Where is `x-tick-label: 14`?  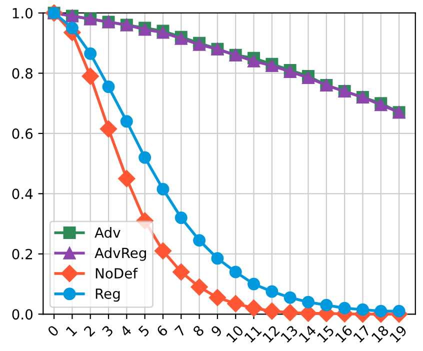 x-tick-label: 14 is located at coordinates (307, 333).